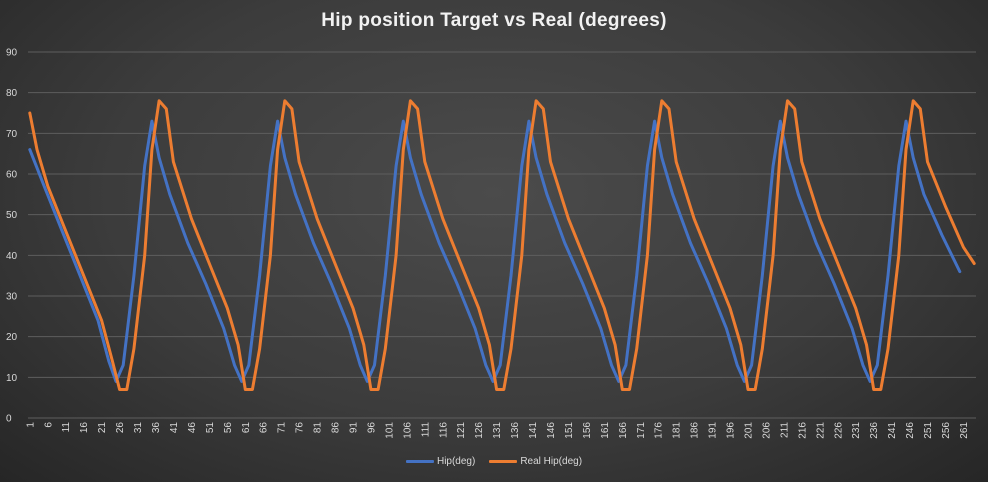  I want to click on x-tick-label: 136, so click(515, 430).